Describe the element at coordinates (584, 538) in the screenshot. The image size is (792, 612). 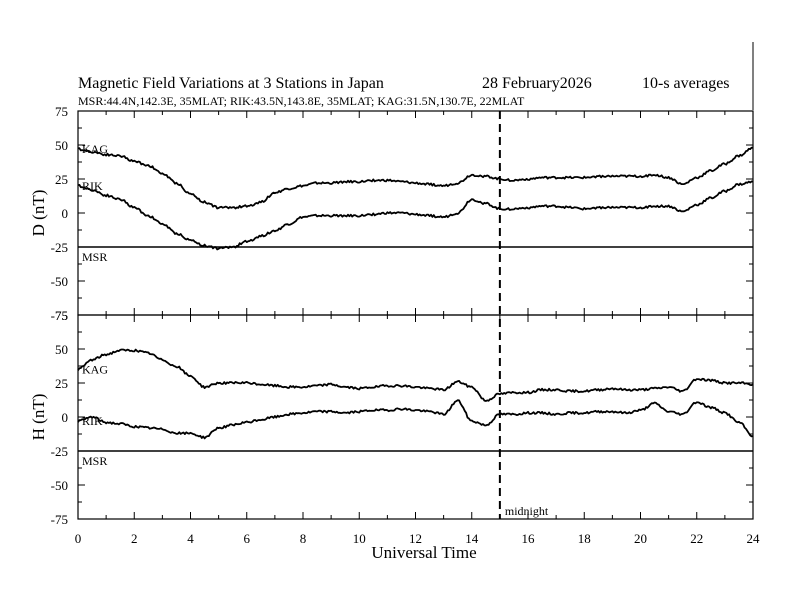
I see `x-tick-label: 18` at that location.